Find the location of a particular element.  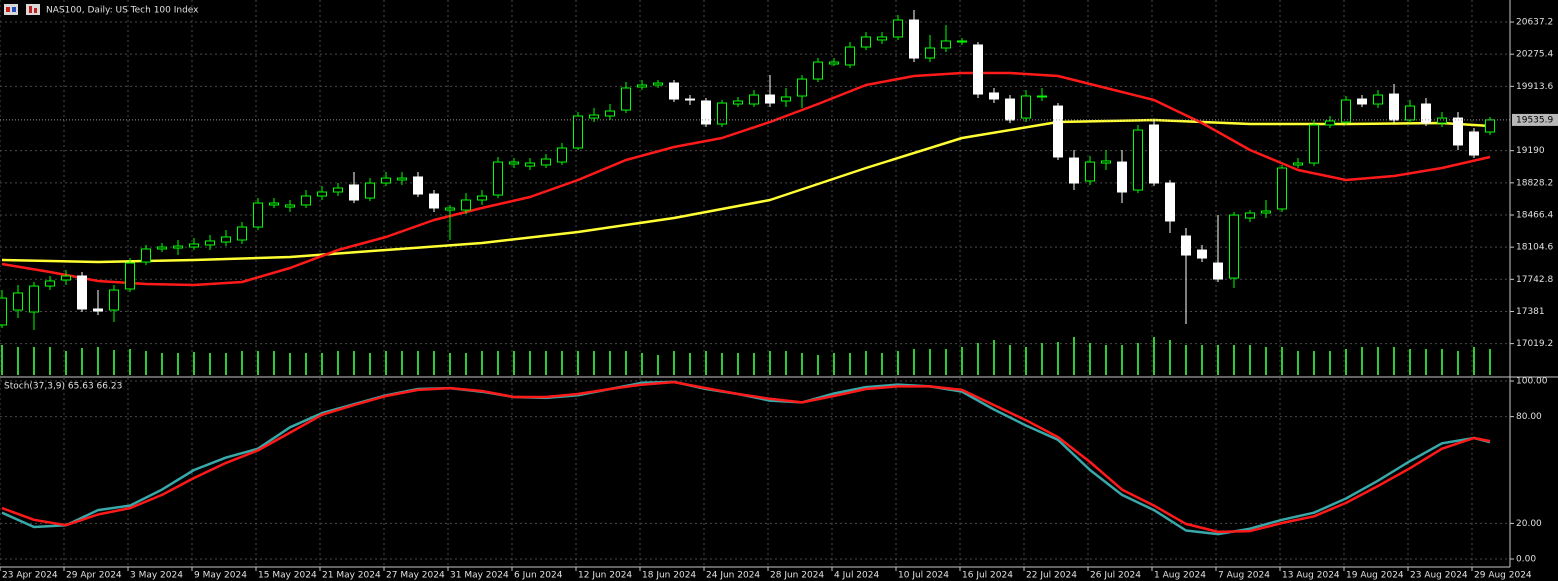

y-tick-label: 17742.8 is located at coordinates (1534, 280).